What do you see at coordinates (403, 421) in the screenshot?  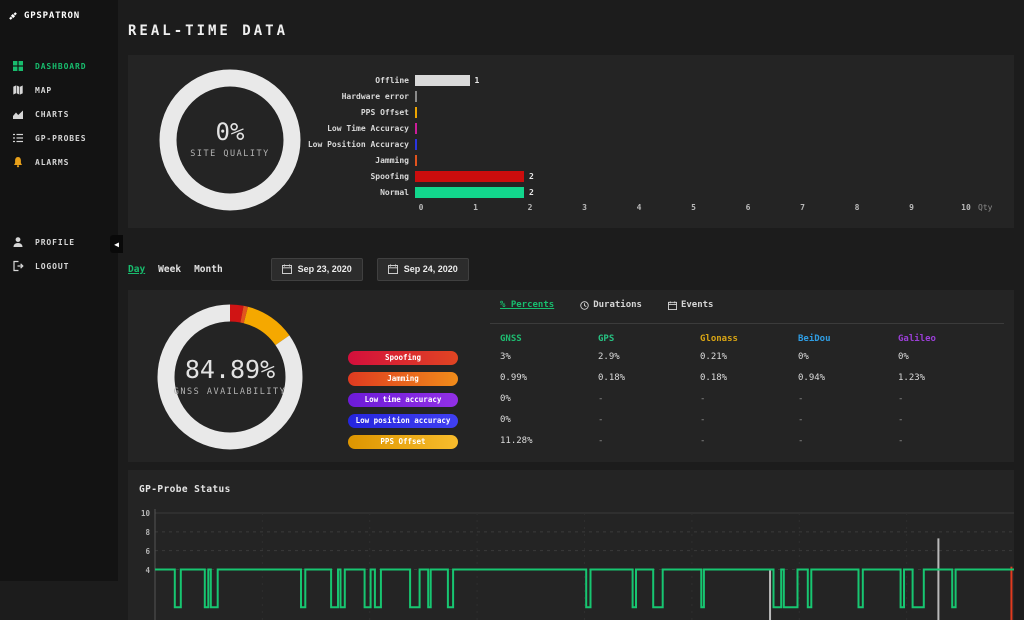 I see `legend-pill-low-position-accuracy: Low position accuracy` at bounding box center [403, 421].